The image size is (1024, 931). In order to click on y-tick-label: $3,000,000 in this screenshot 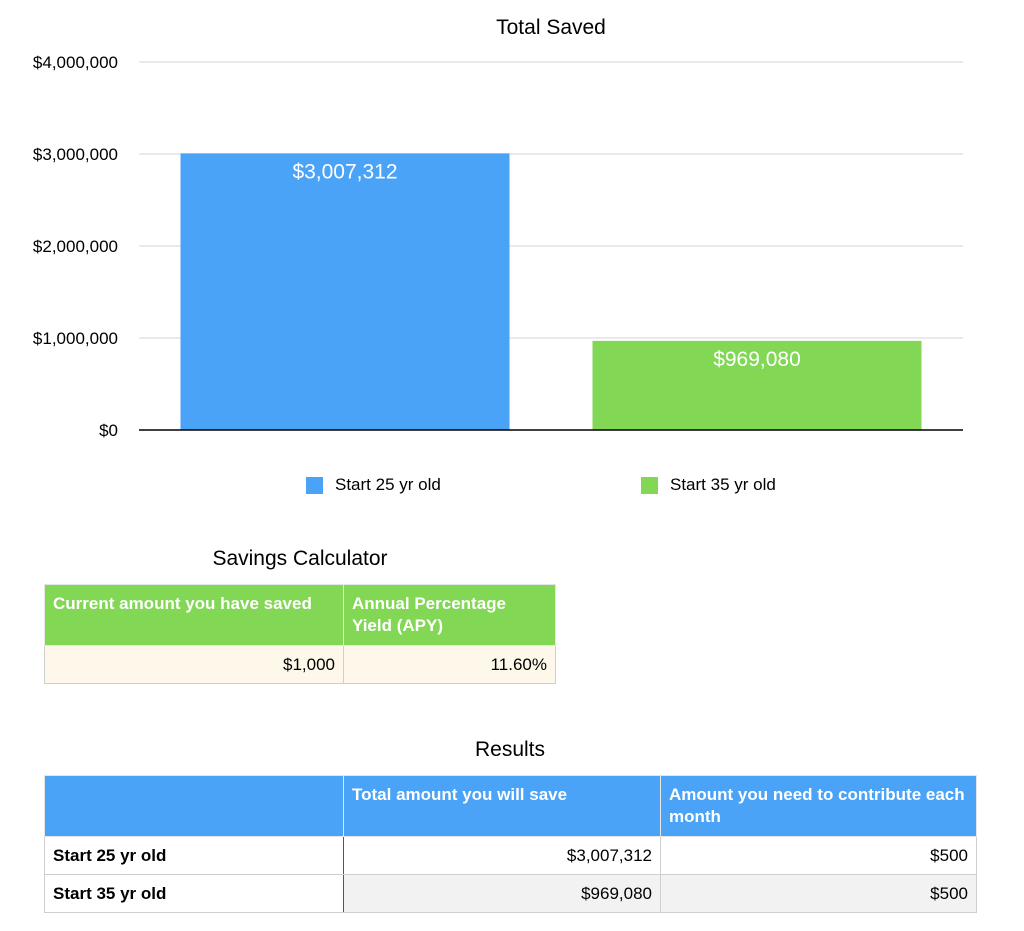, I will do `click(75, 154)`.